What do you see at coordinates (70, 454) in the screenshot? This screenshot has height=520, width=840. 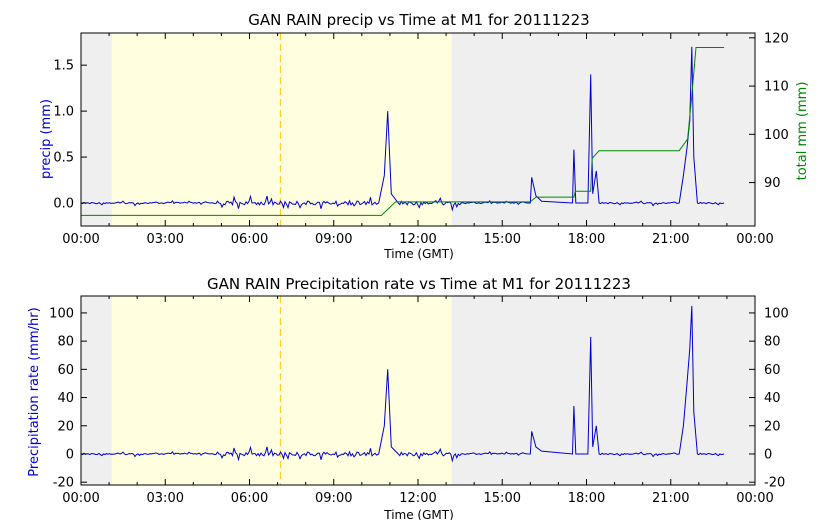 I see `y-tick-label-left: 0` at bounding box center [70, 454].